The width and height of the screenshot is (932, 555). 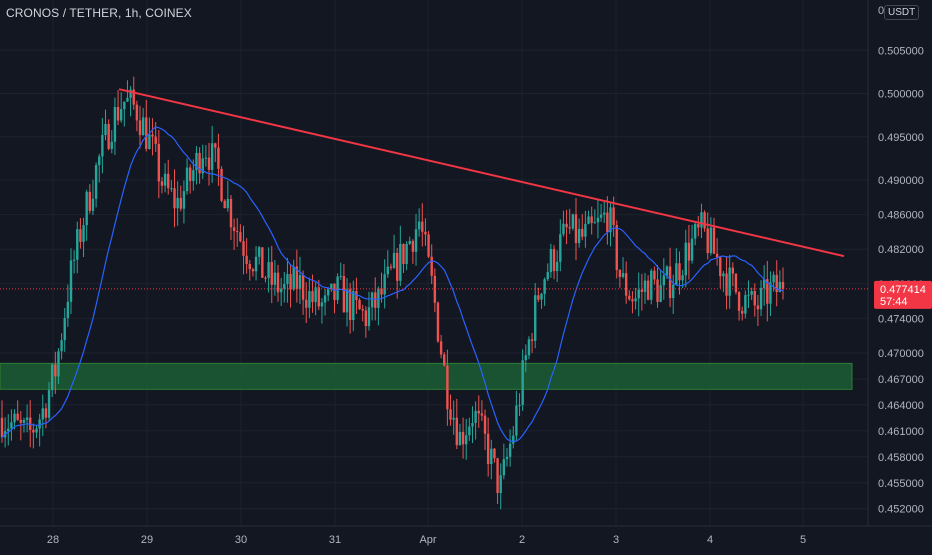 I want to click on y-tick-label: 0.461000, so click(x=901, y=432).